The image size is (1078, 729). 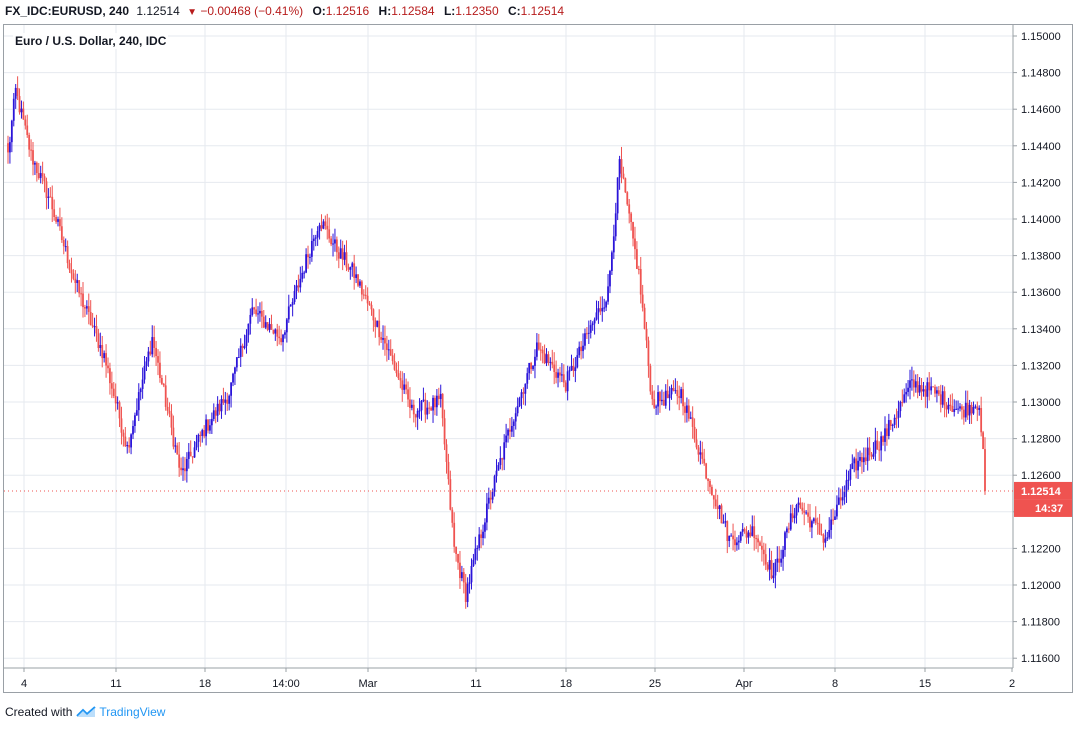 I want to click on last-price: 1.12514, so click(x=158, y=11).